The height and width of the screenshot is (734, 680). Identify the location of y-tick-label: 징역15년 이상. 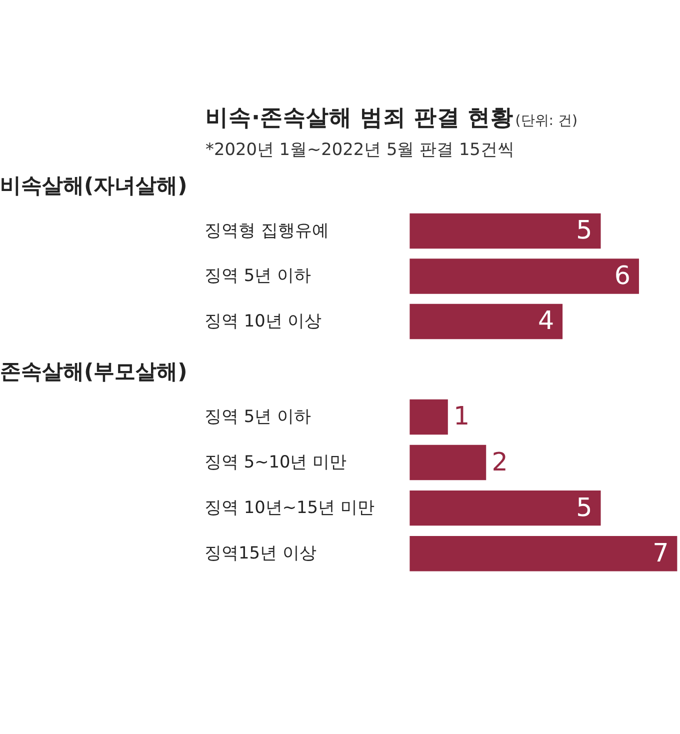
(260, 552).